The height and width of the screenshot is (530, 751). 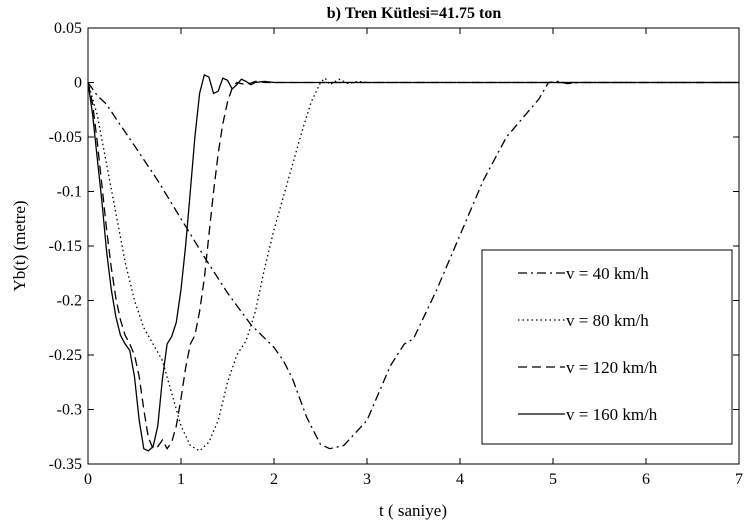 I want to click on y-tick-label: -0.05, so click(x=65, y=137).